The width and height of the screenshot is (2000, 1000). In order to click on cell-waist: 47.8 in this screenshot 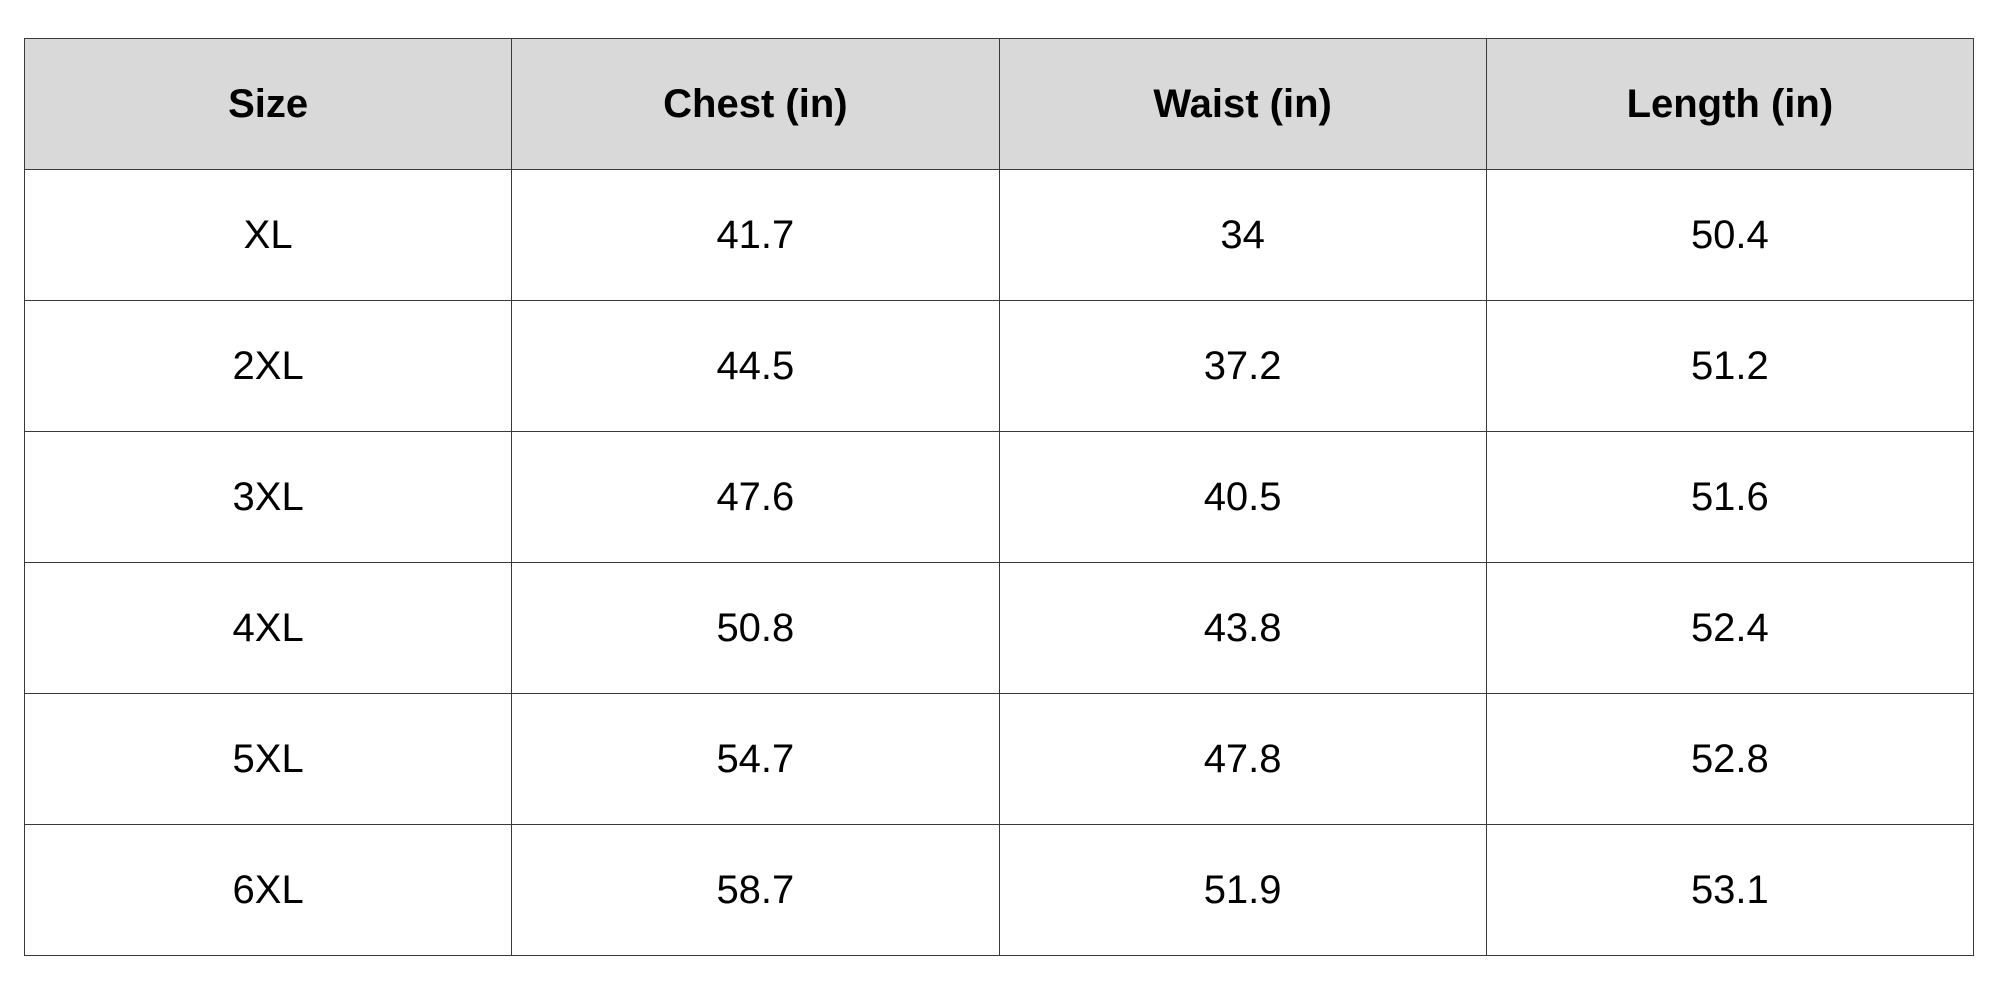, I will do `click(1242, 759)`.